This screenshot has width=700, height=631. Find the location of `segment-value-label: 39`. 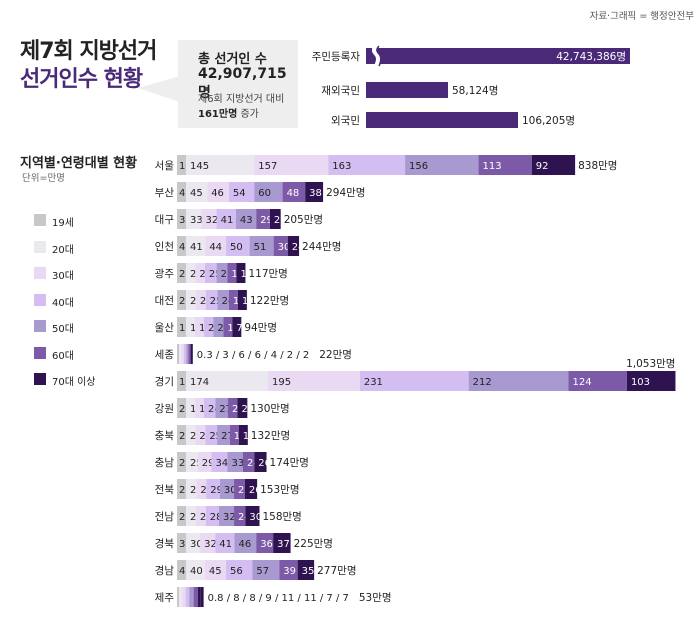

segment-value-label: 39 is located at coordinates (289, 571).